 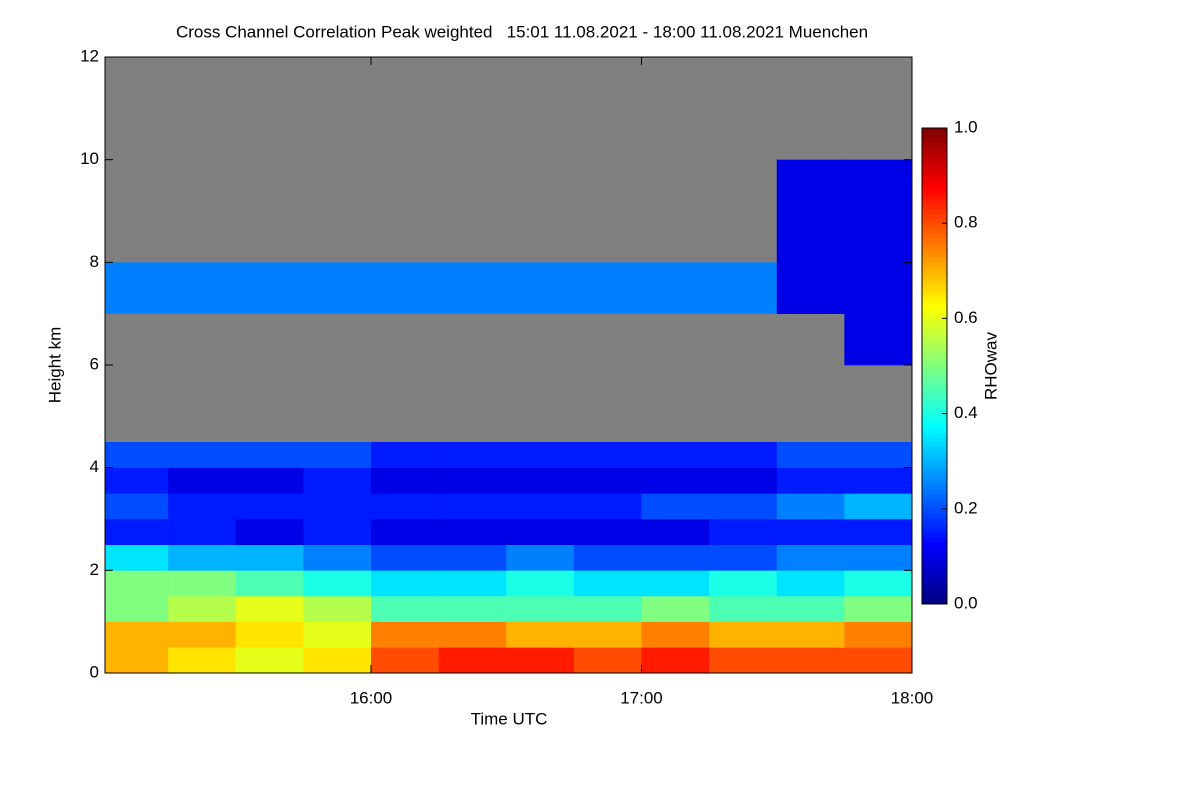 I want to click on y-tick-label: 10, so click(x=89, y=158).